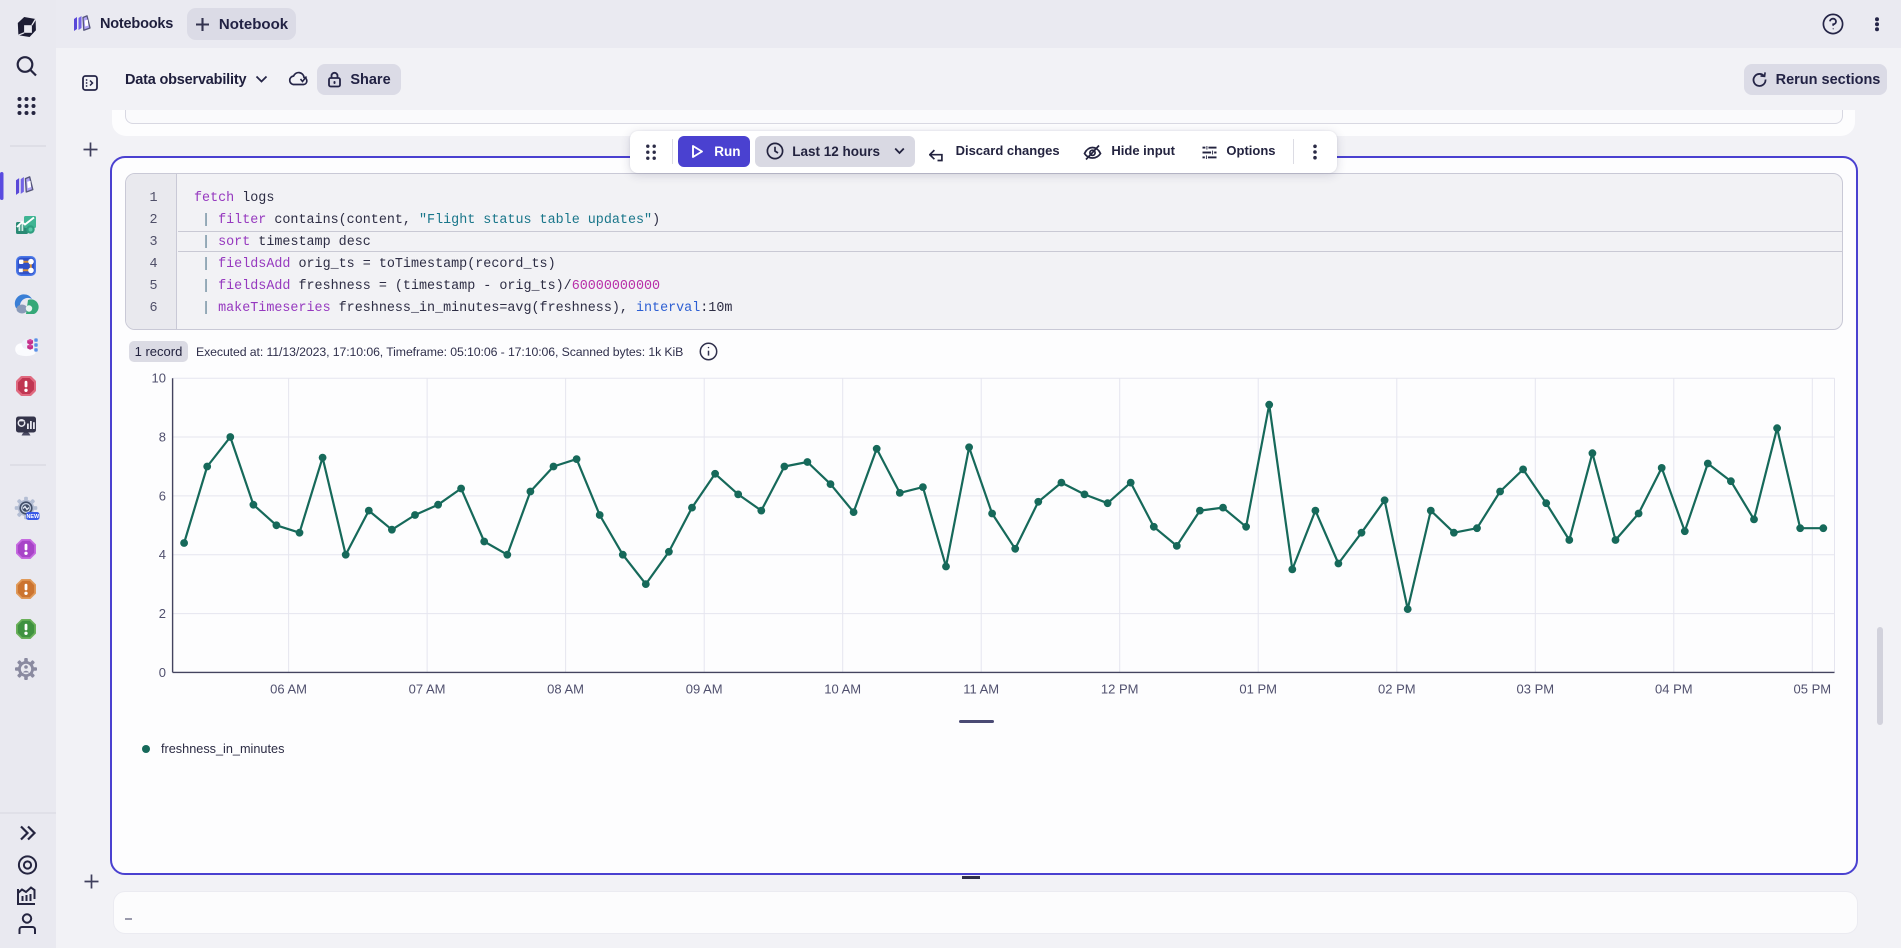  Describe the element at coordinates (162, 495) in the screenshot. I see `svg-text: 6` at that location.